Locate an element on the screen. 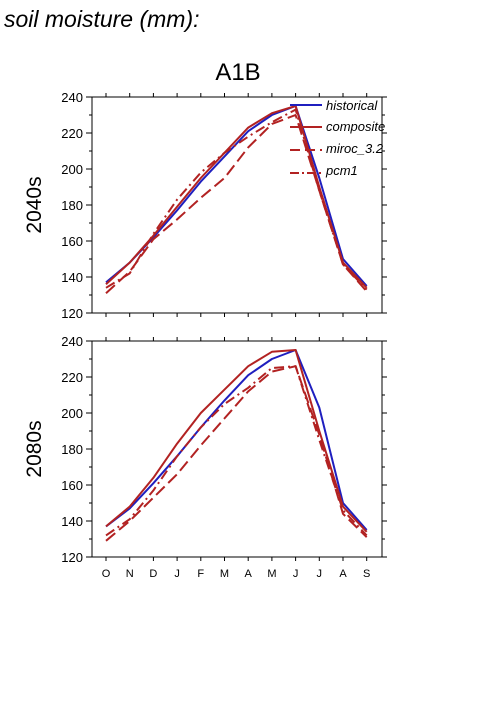  row-label-2040s: 2040s is located at coordinates (34, 204).